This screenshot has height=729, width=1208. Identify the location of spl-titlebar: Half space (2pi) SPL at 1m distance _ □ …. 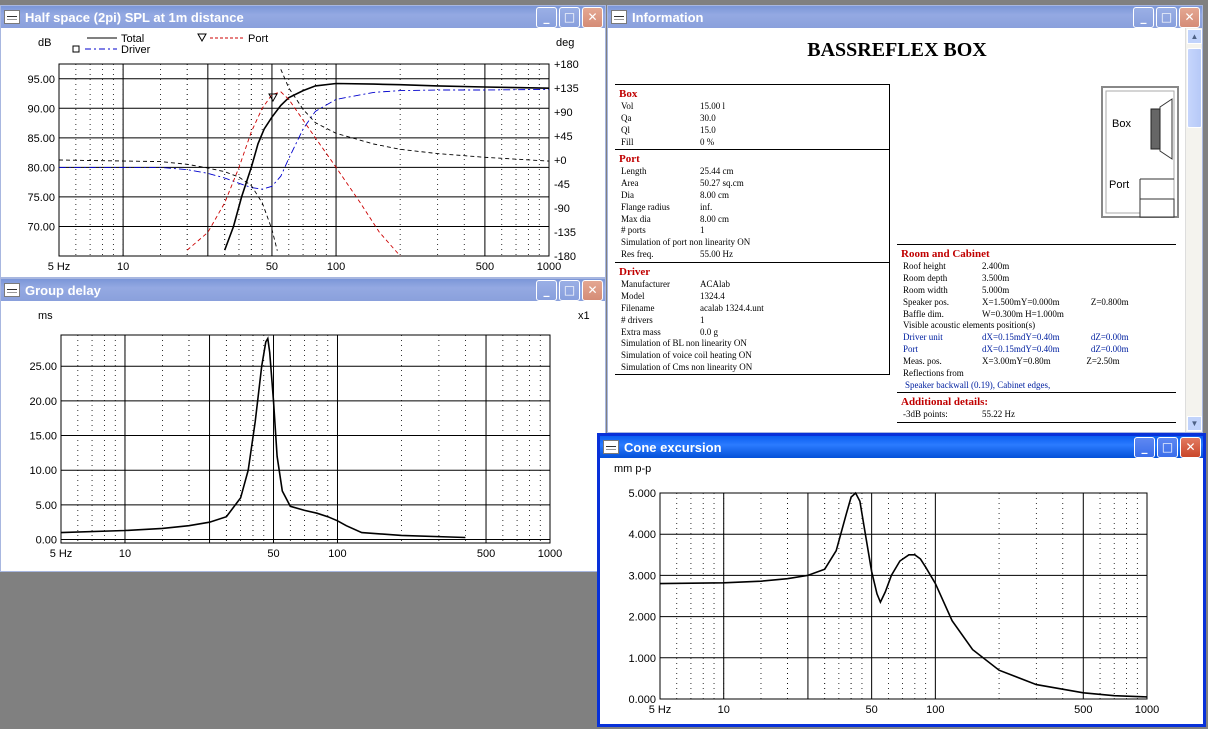
(303, 17).